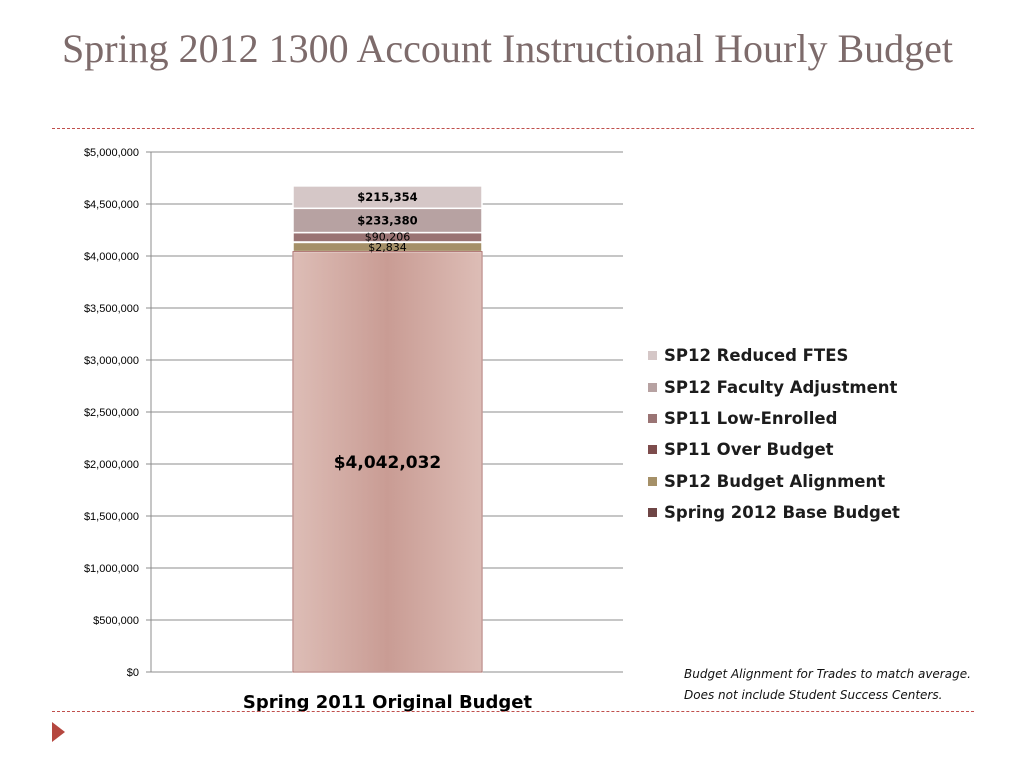  I want to click on legend-label: SP11 Low-Enrolled, so click(751, 418).